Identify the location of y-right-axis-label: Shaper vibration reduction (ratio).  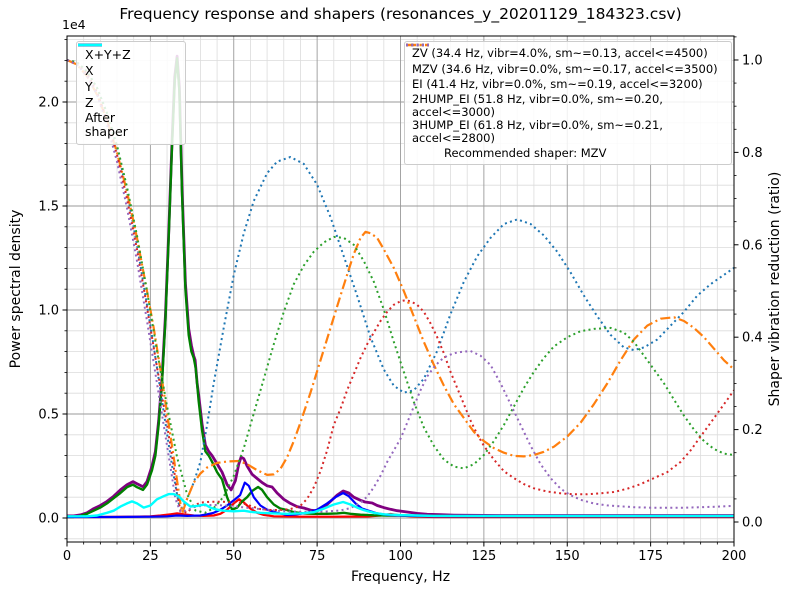
(775, 289).